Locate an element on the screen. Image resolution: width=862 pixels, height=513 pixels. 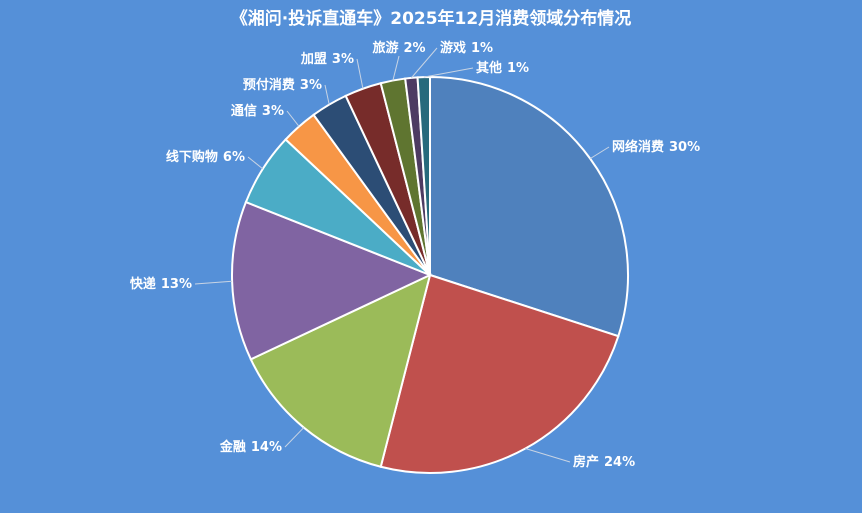
data-label: 快递 13% is located at coordinates (161, 284).